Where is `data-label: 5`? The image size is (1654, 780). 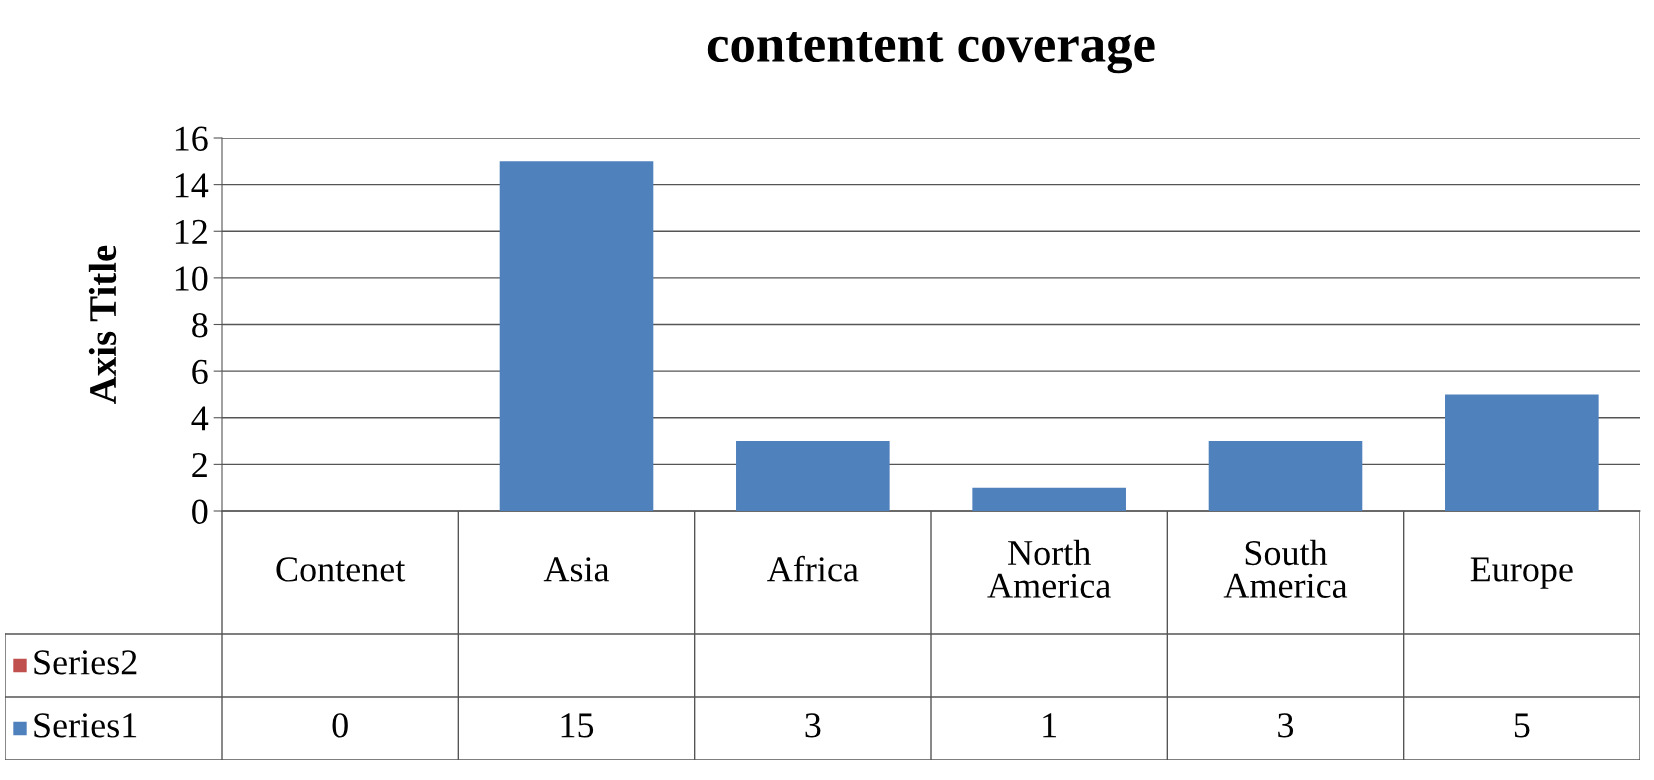
data-label: 5 is located at coordinates (1522, 725).